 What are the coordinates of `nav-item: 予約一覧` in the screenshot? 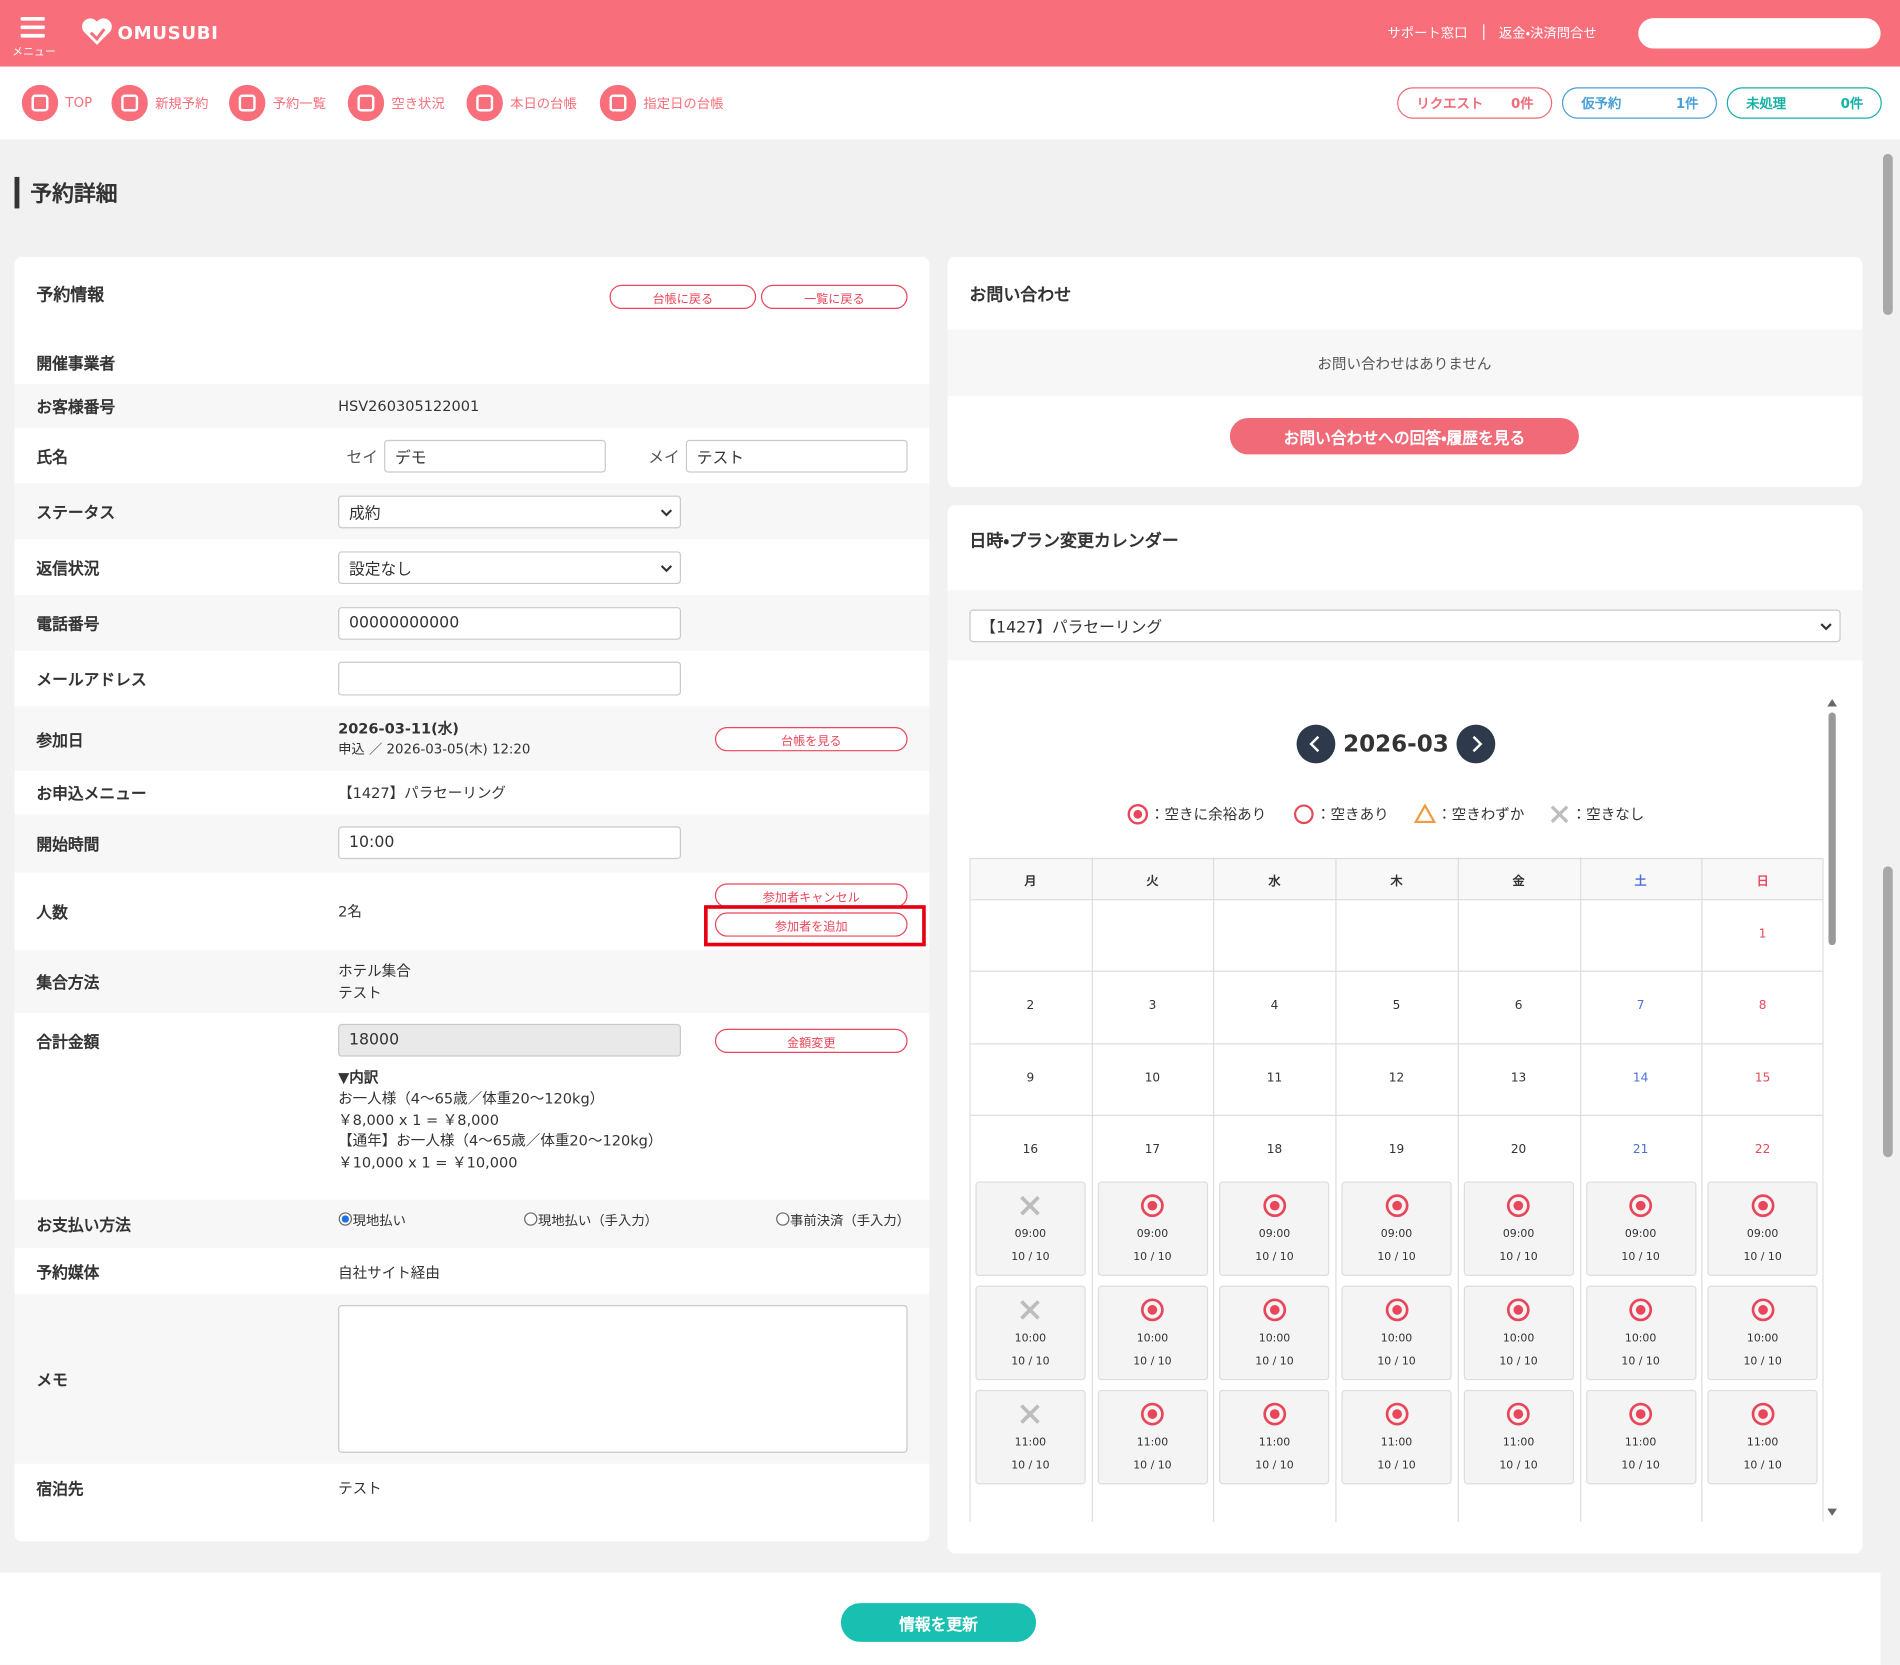 It's located at (299, 103).